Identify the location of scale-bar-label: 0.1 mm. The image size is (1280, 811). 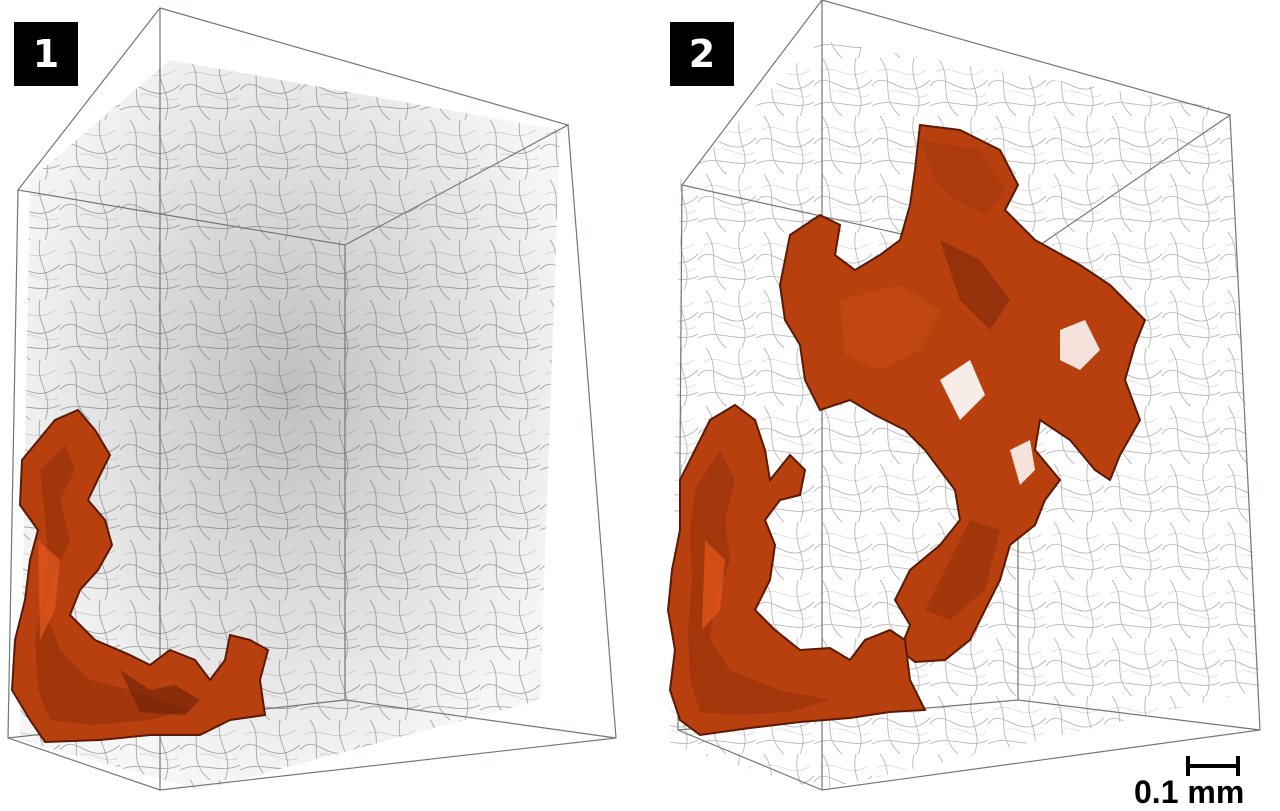
(1189, 792).